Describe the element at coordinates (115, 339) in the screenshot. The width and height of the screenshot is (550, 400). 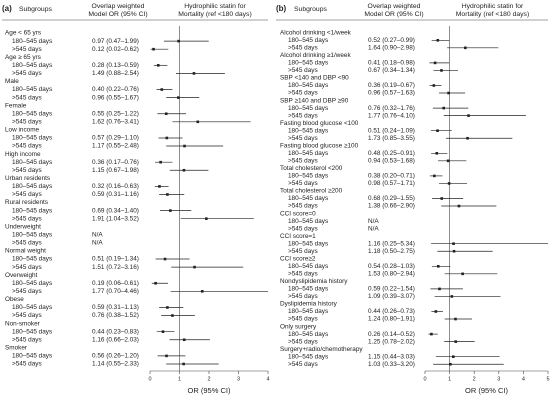
I see `estimate-text: 1.16 (0.66–2.03)` at that location.